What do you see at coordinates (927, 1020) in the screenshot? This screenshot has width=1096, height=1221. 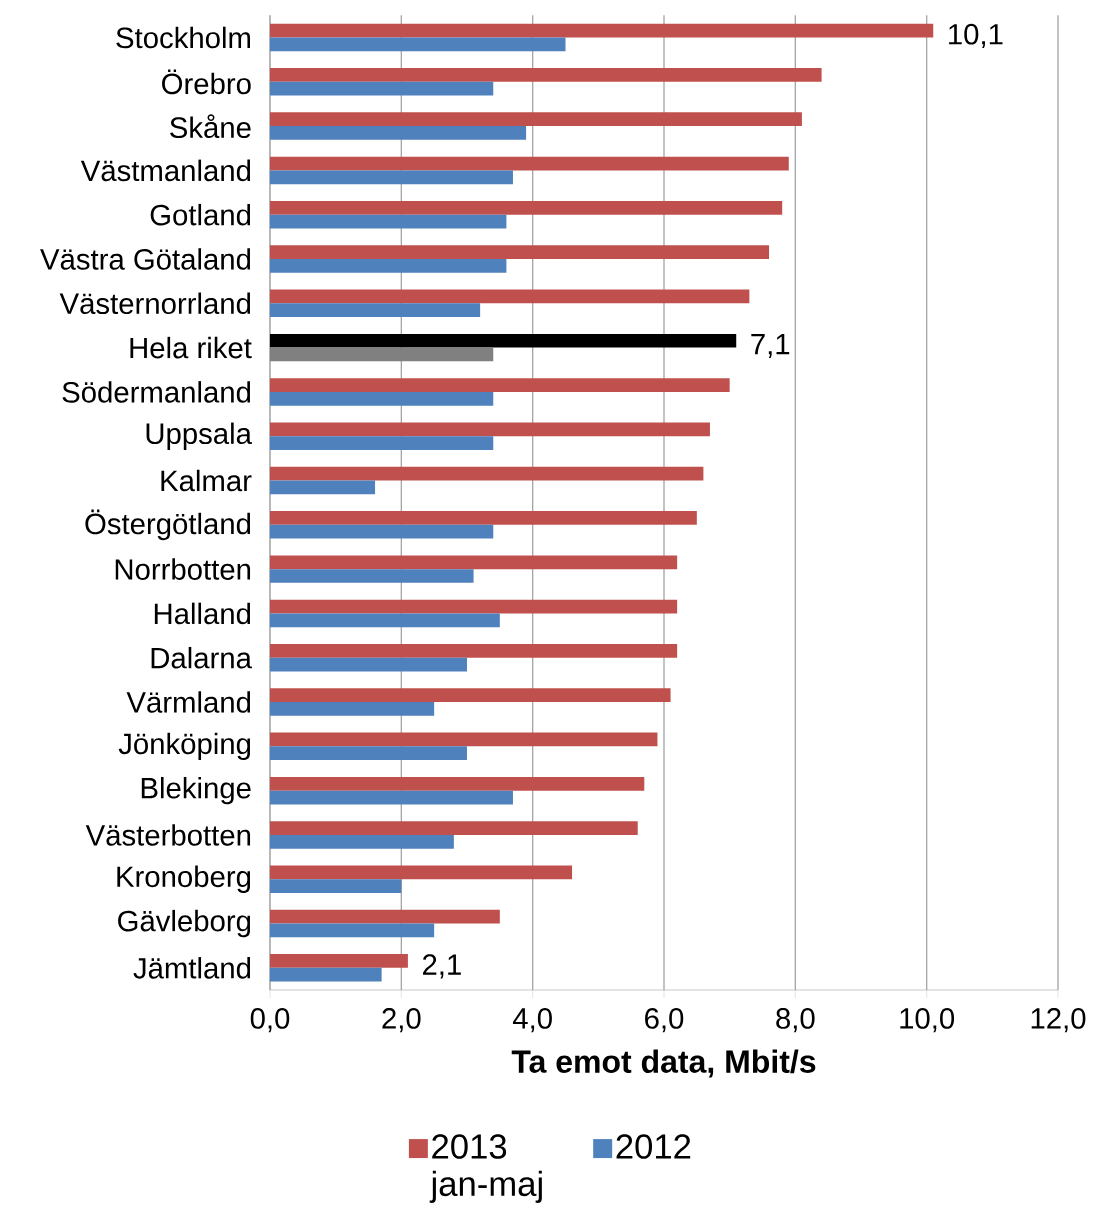 I see `x-tick-label: 10,0` at bounding box center [927, 1020].